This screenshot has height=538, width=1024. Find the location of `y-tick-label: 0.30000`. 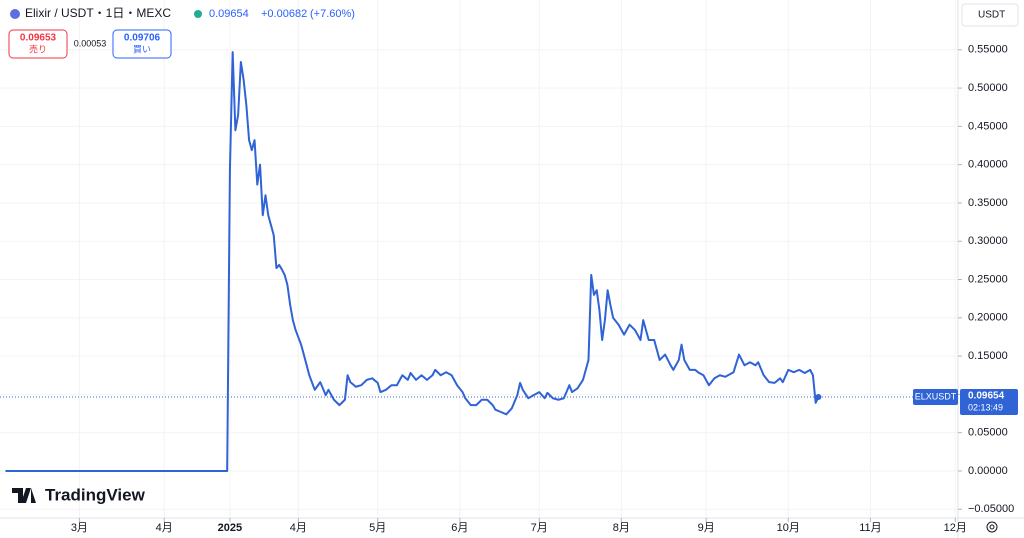

y-tick-label: 0.30000 is located at coordinates (988, 241).